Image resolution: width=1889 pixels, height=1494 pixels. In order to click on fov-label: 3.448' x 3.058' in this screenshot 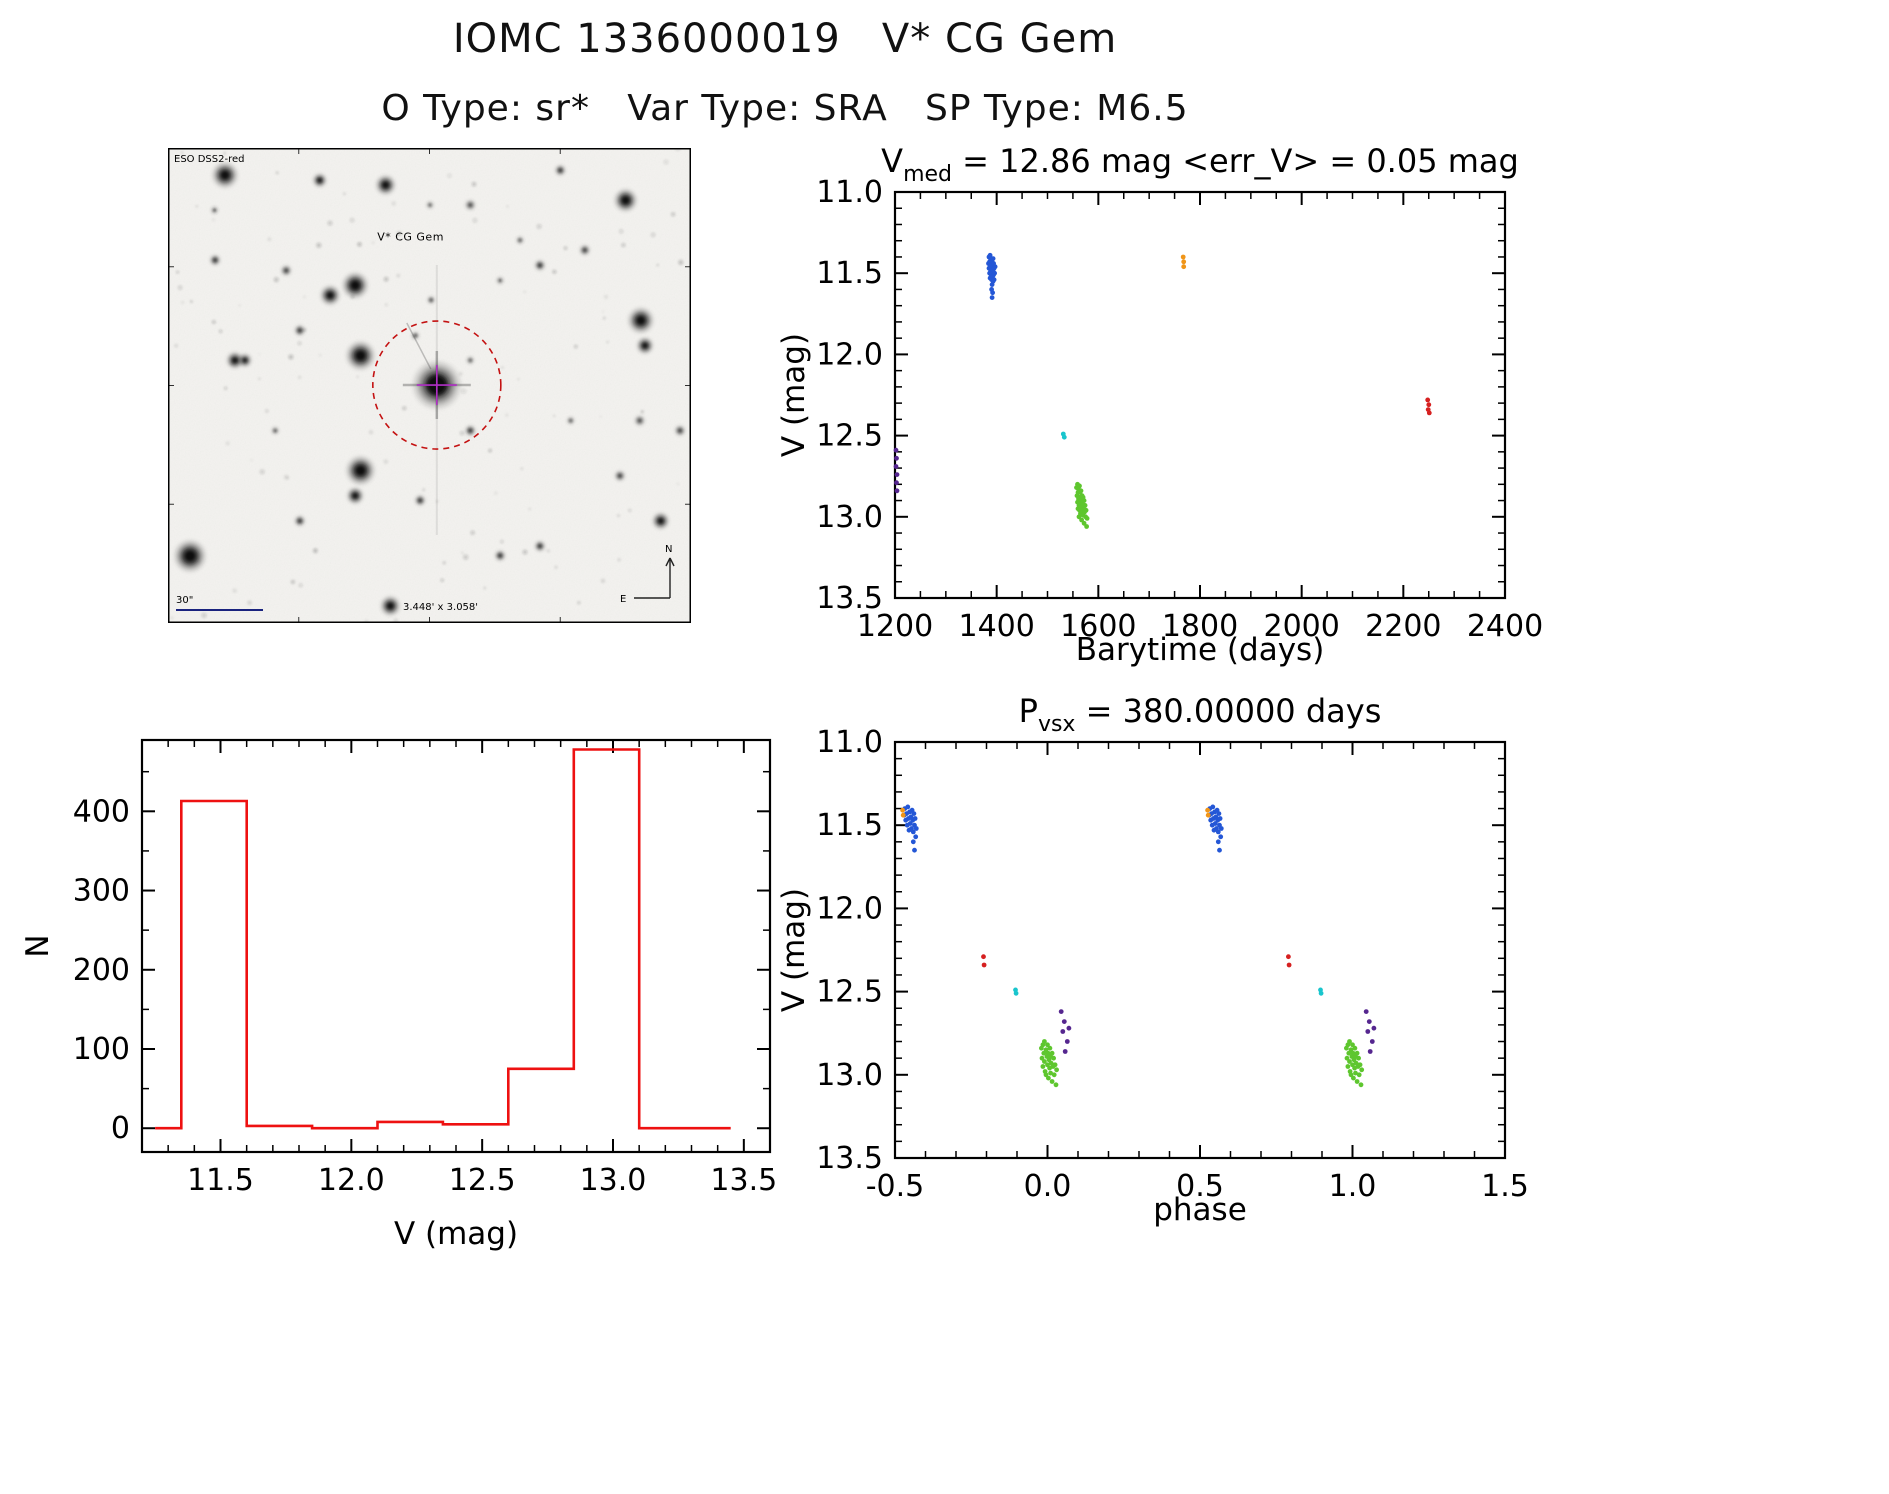, I will do `click(440, 607)`.